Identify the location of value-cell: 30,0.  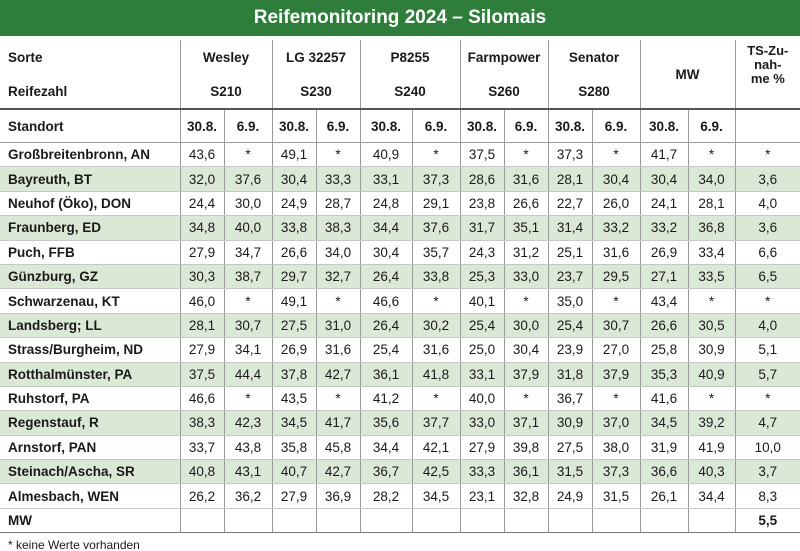
(526, 326).